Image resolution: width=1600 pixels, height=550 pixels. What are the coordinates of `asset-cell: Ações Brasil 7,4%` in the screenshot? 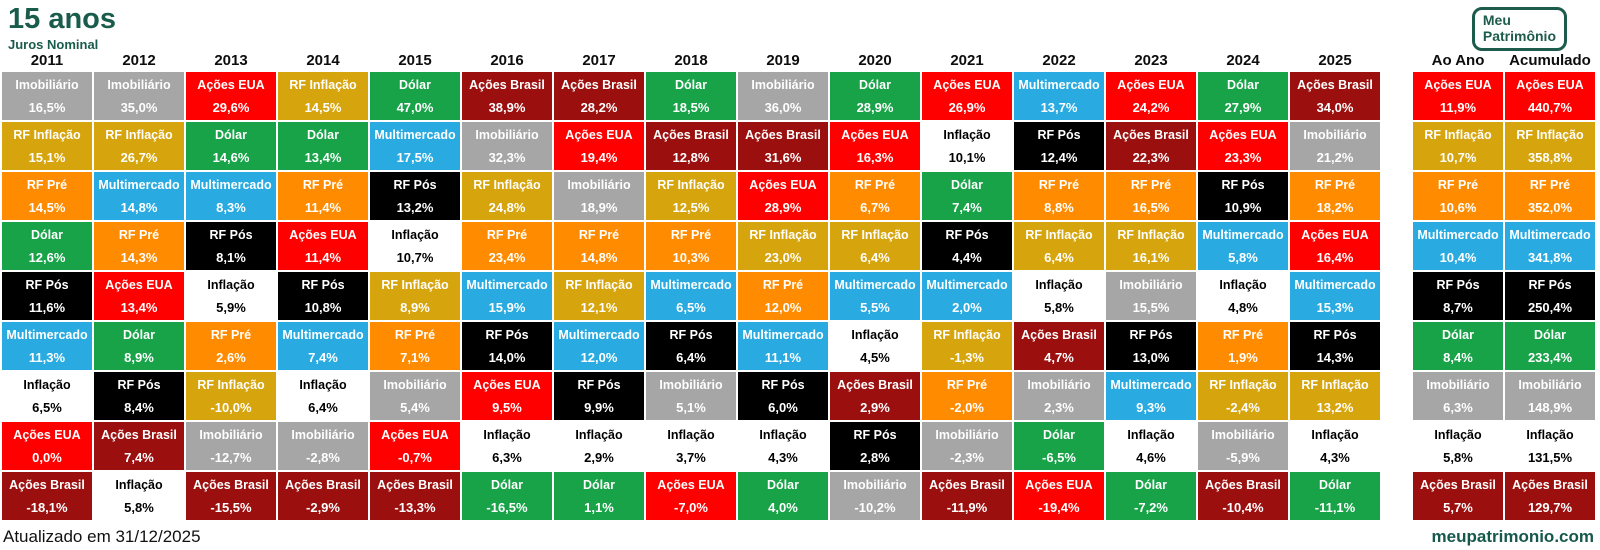 It's located at (139, 446).